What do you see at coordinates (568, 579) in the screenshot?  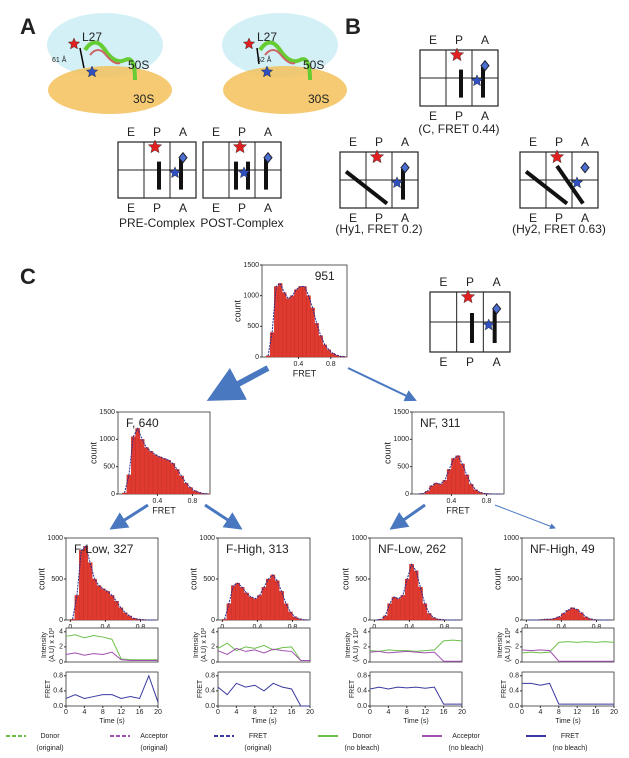 I see `plot-frame` at bounding box center [568, 579].